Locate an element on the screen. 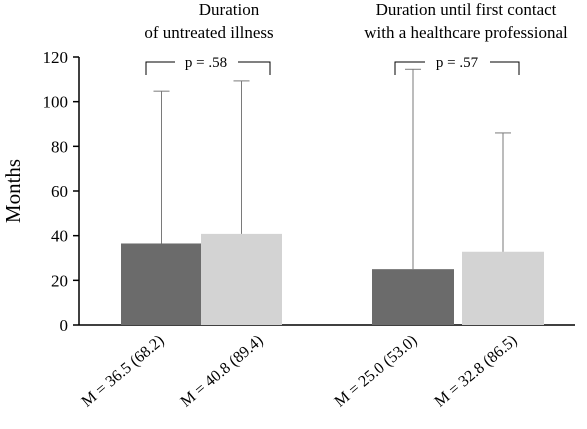 Image resolution: width=587 pixels, height=429 pixels. y-axis-label: Months is located at coordinates (13, 191).